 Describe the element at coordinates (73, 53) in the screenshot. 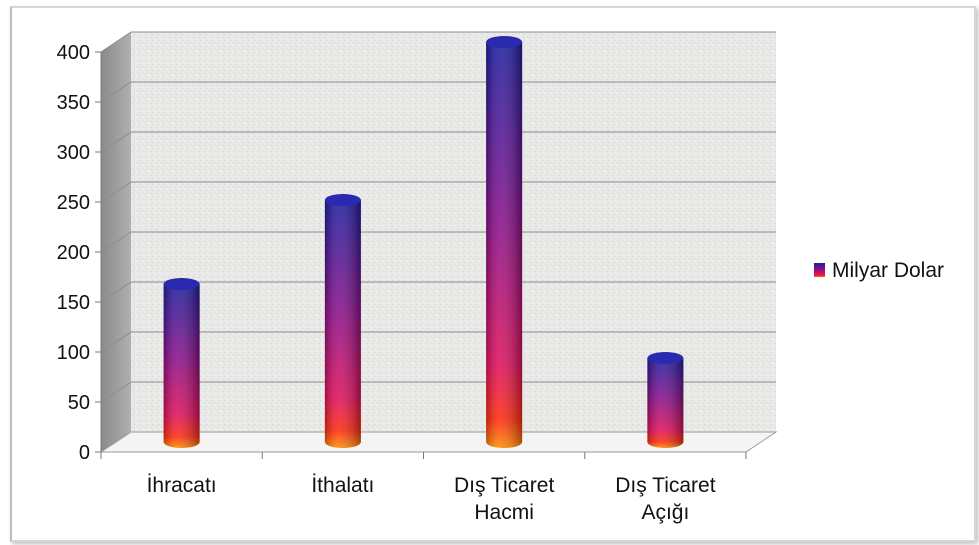

I see `y-tick-label: 400` at that location.